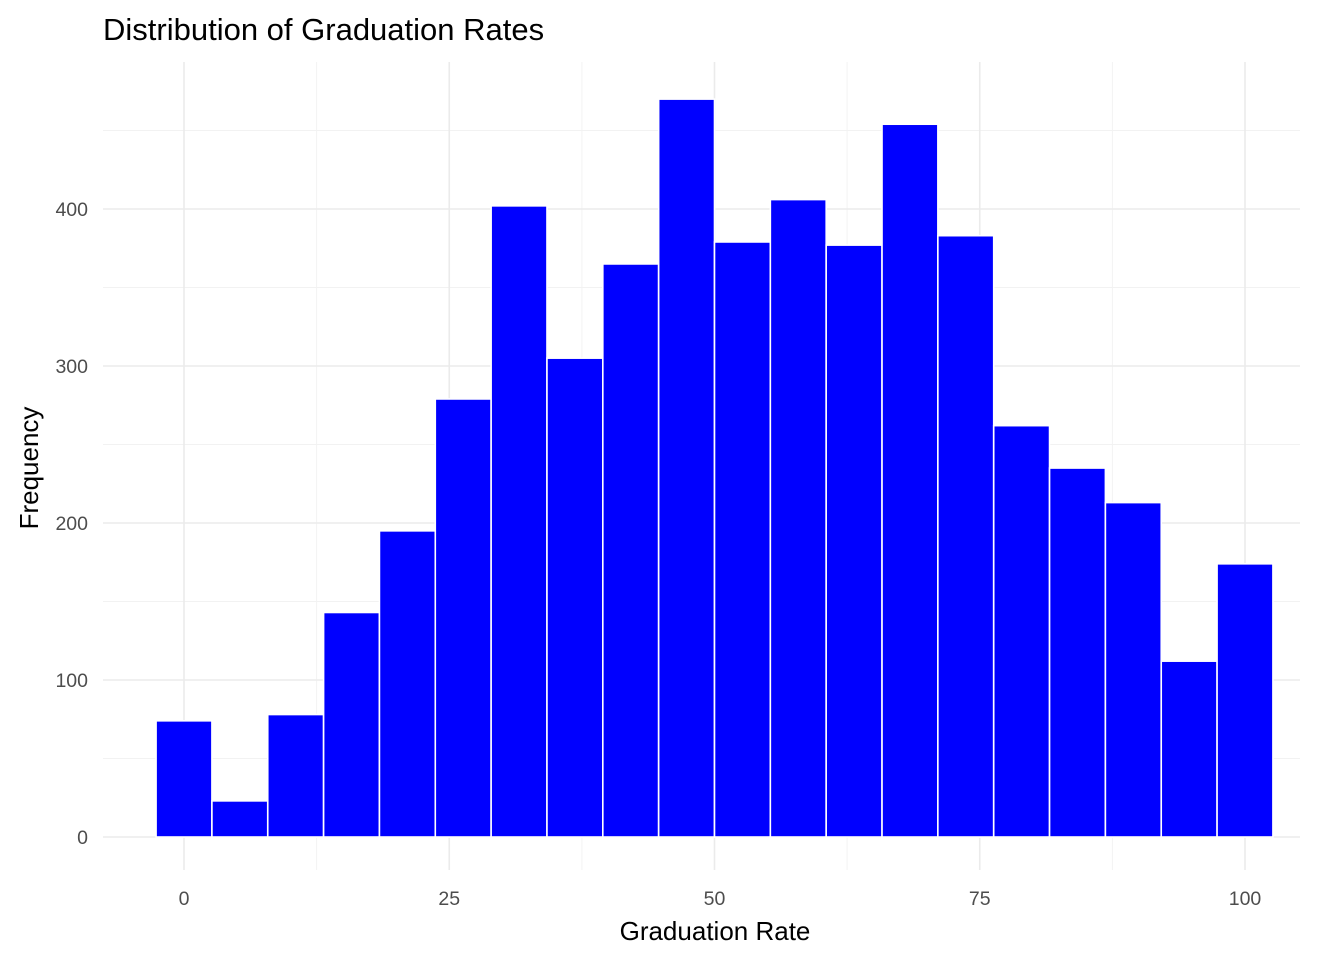 The image size is (1344, 960). Describe the element at coordinates (71, 367) in the screenshot. I see `y-tick-label: 300` at that location.